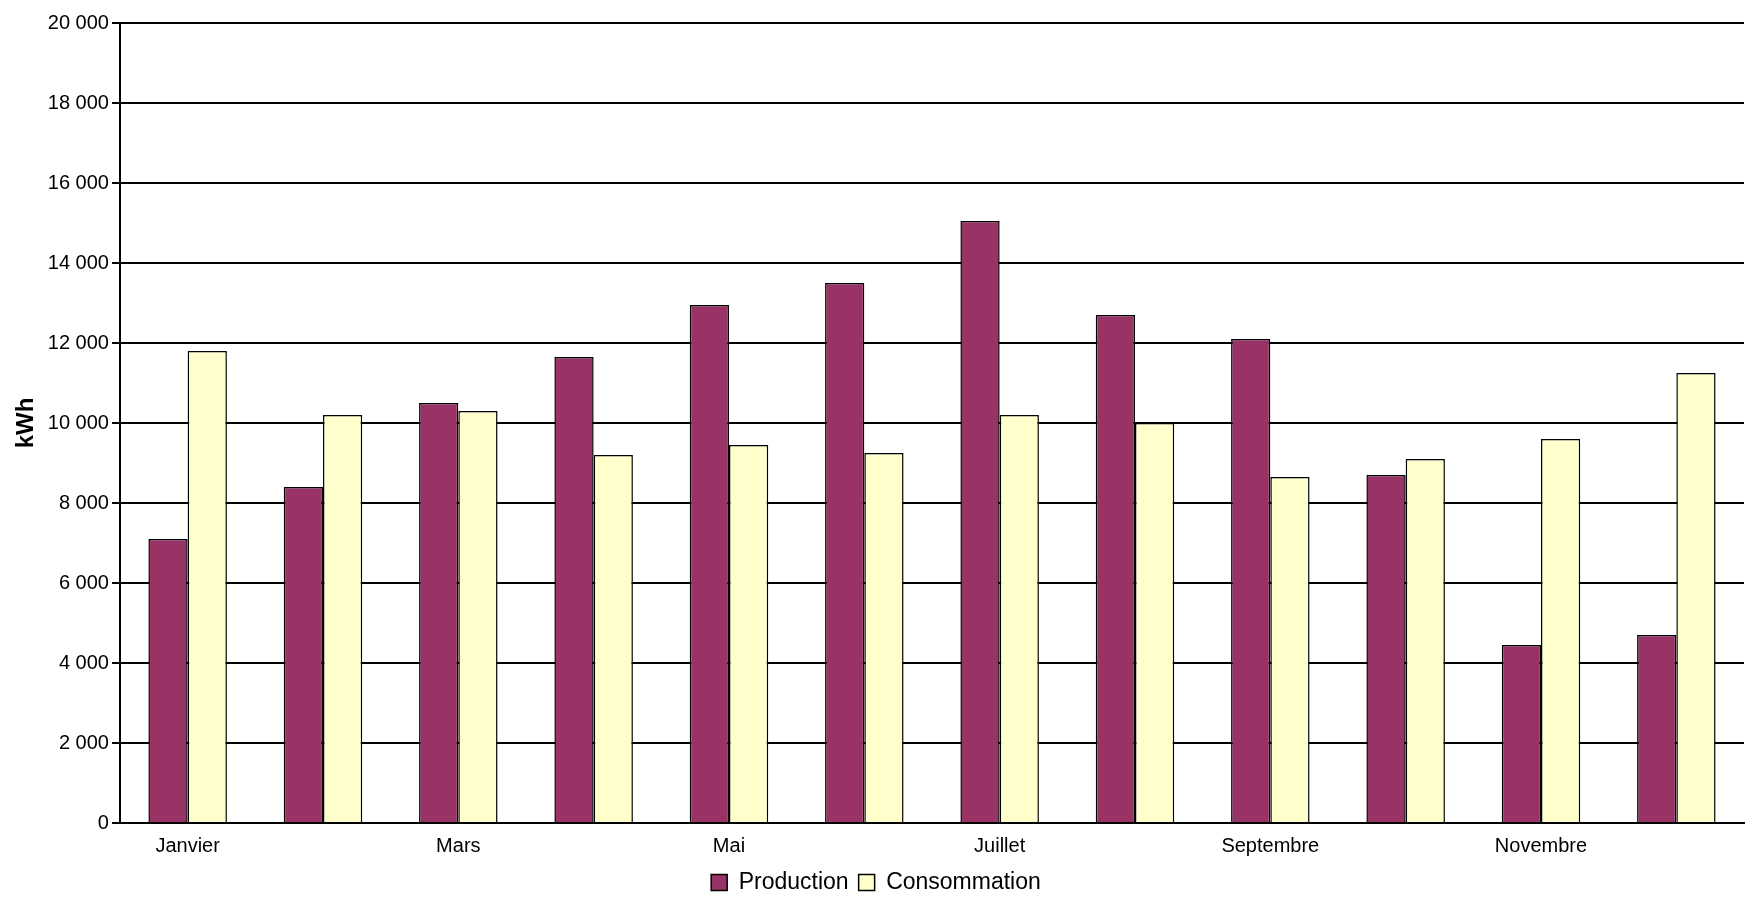  Describe the element at coordinates (458, 844) in the screenshot. I see `x-tick-label: Mars` at that location.